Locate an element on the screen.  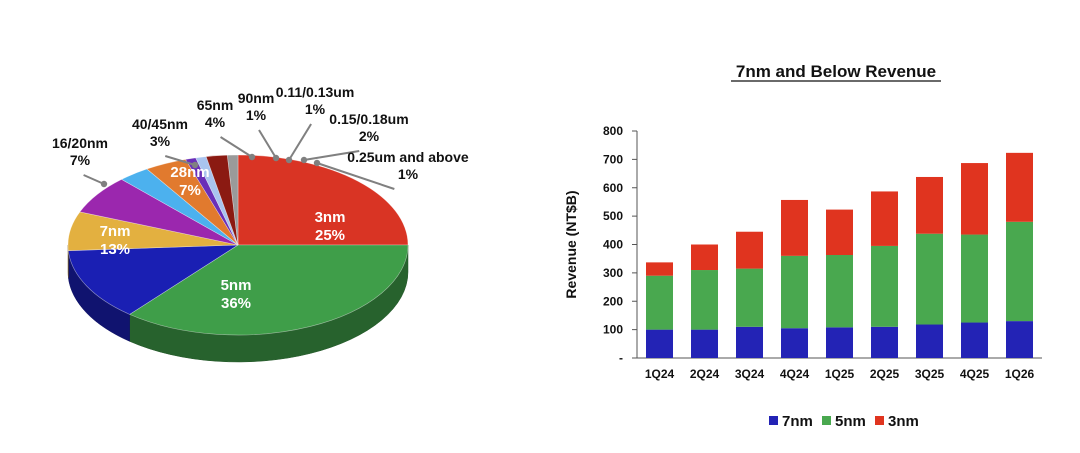
pie-label-5nm: 5nm is located at coordinates (236, 285).